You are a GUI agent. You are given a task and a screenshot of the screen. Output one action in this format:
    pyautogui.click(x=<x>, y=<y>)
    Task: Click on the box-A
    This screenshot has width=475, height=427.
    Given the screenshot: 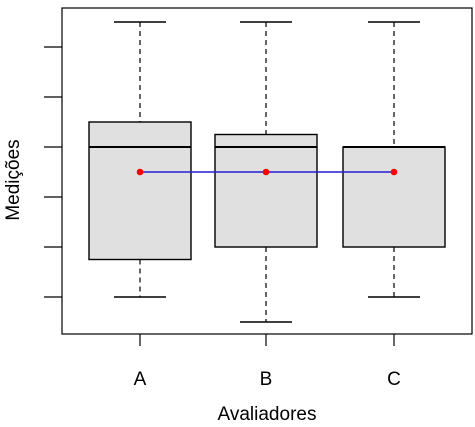 What is the action you would take?
    pyautogui.click(x=140, y=159)
    